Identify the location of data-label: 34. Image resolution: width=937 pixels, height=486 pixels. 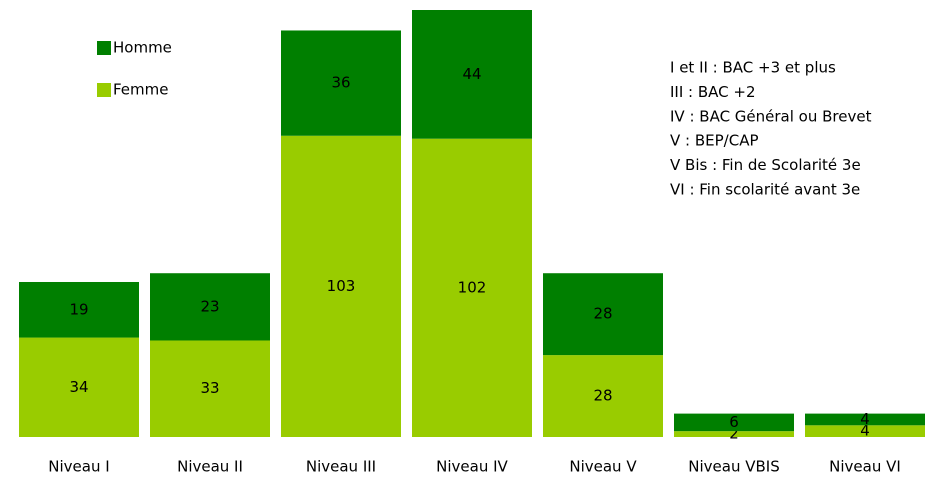
(78, 387).